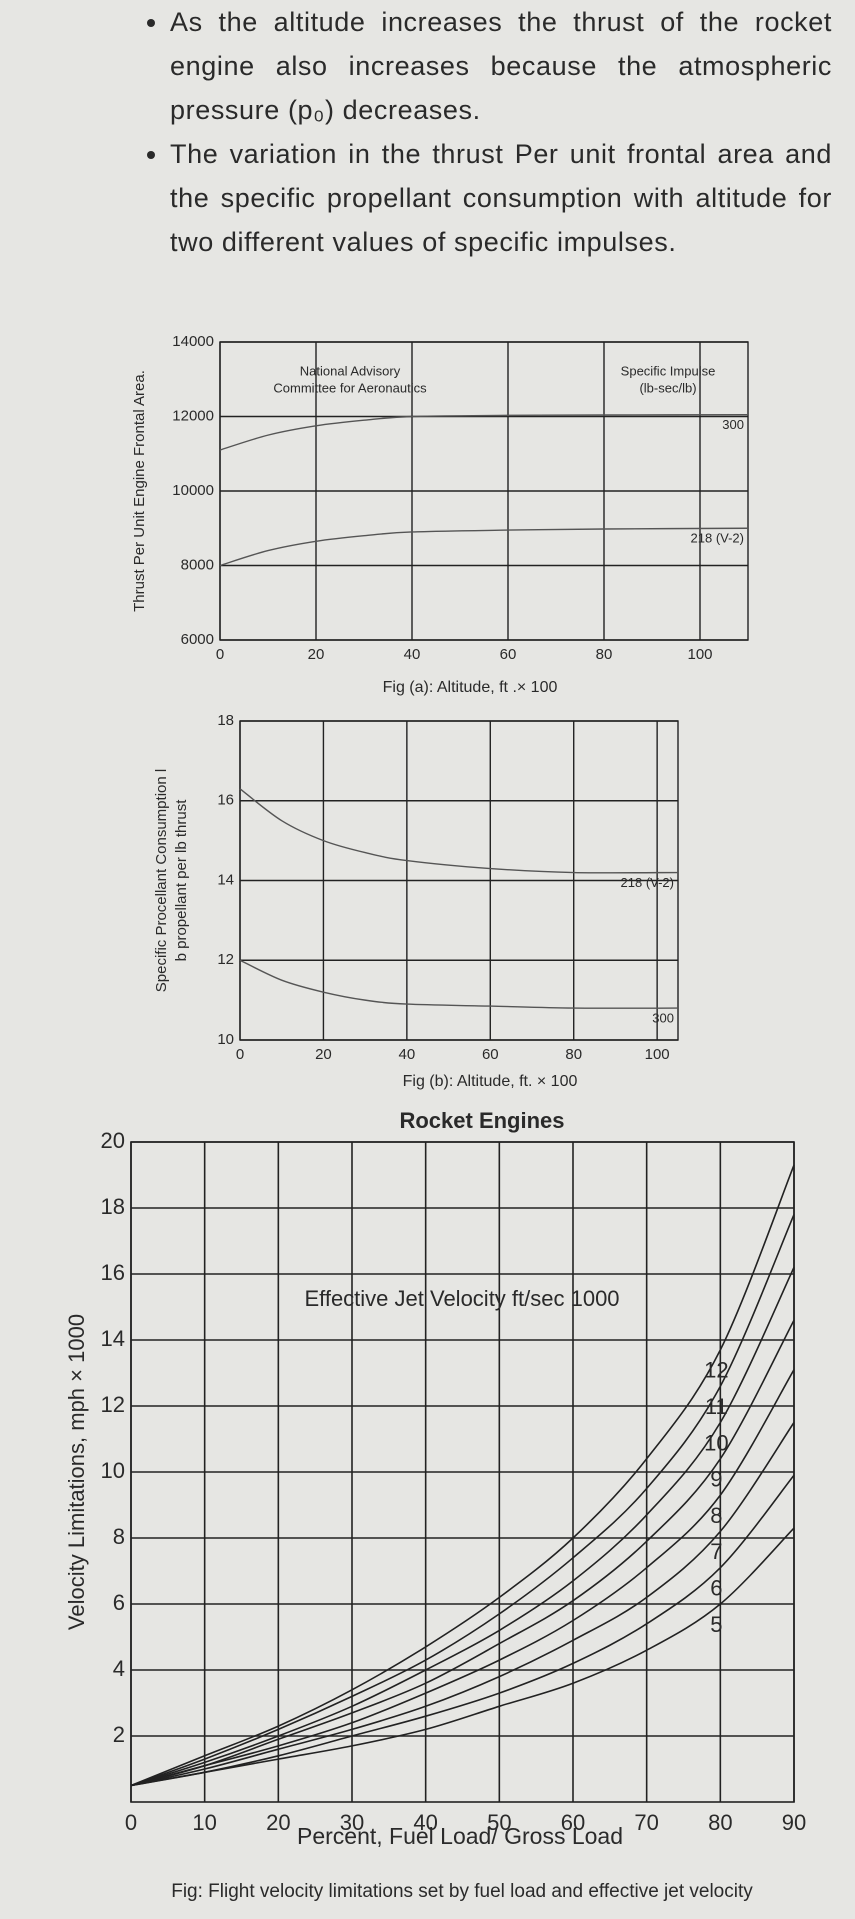 The image size is (855, 1919). Describe the element at coordinates (481, 1120) in the screenshot. I see `chart-title: Rocket Engines` at that location.